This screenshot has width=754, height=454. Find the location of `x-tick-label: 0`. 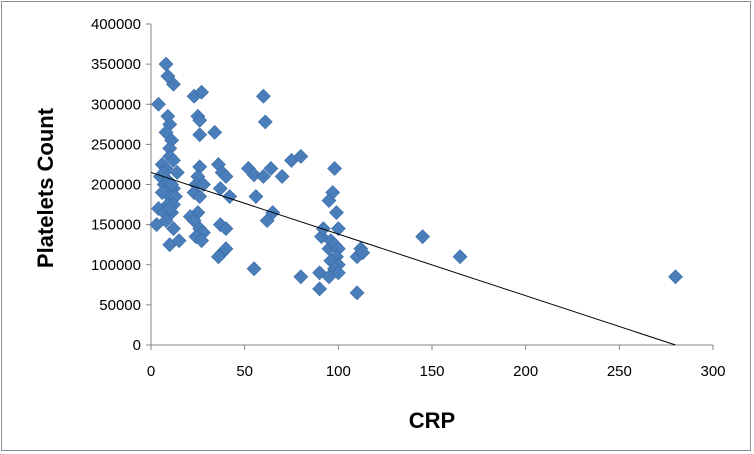

x-tick-label: 0 is located at coordinates (151, 371).